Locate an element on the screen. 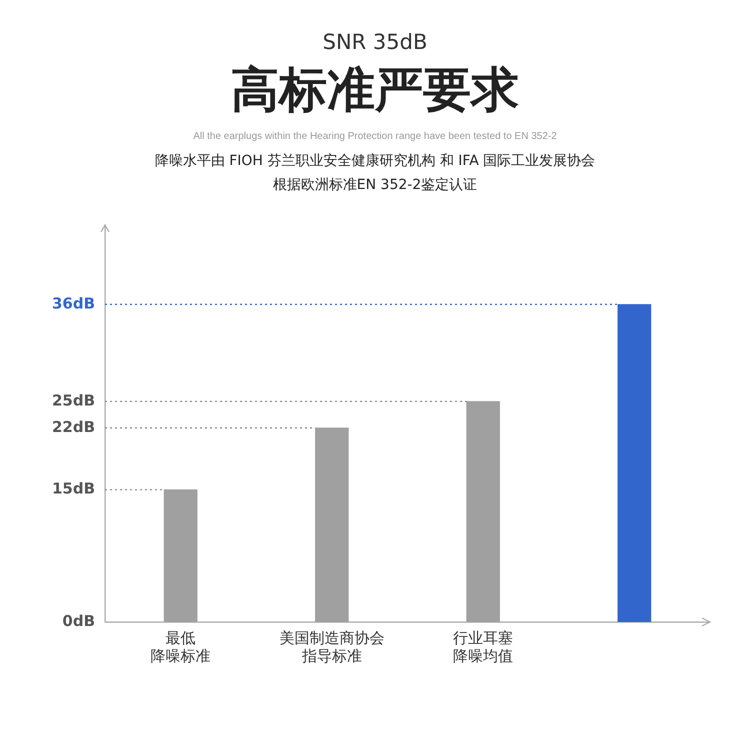 This screenshot has width=750, height=729. text: 降噪水平由 FIOH 芬兰职业安全健康研究机构 和 IFA 国际工业发展协会 is located at coordinates (375, 161).